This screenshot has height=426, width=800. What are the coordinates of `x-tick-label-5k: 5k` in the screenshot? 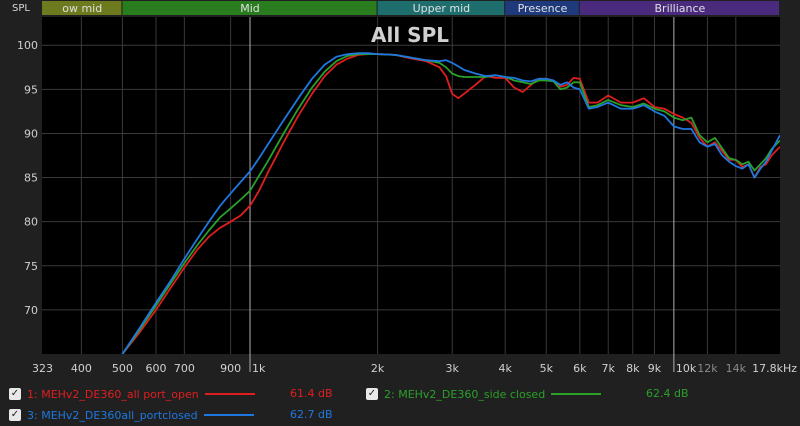 It's located at (547, 368).